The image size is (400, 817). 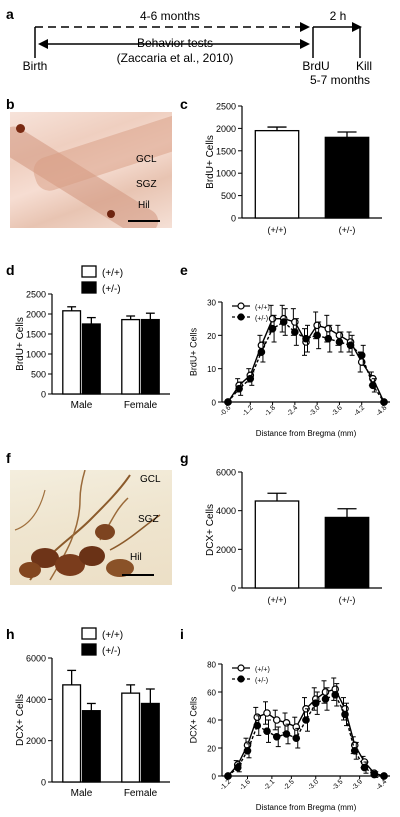 I want to click on behavior-tests-label: Behavior tests, so click(x=175, y=43).